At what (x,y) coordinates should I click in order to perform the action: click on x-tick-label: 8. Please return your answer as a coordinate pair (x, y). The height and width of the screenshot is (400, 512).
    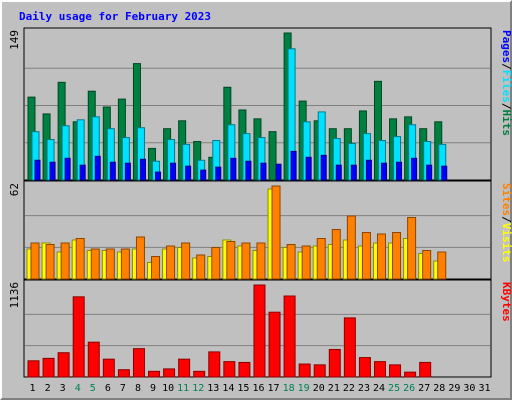
    Looking at the image, I should click on (138, 388).